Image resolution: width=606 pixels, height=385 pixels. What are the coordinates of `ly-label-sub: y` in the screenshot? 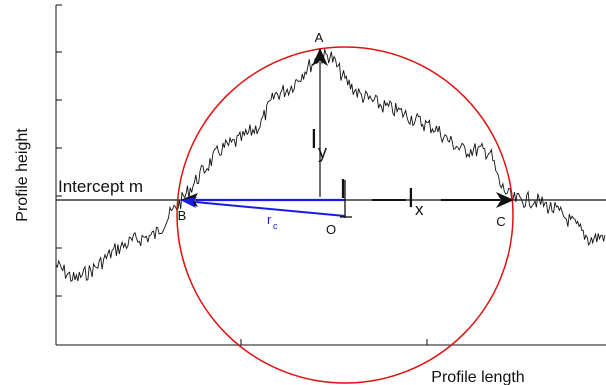 It's located at (322, 152).